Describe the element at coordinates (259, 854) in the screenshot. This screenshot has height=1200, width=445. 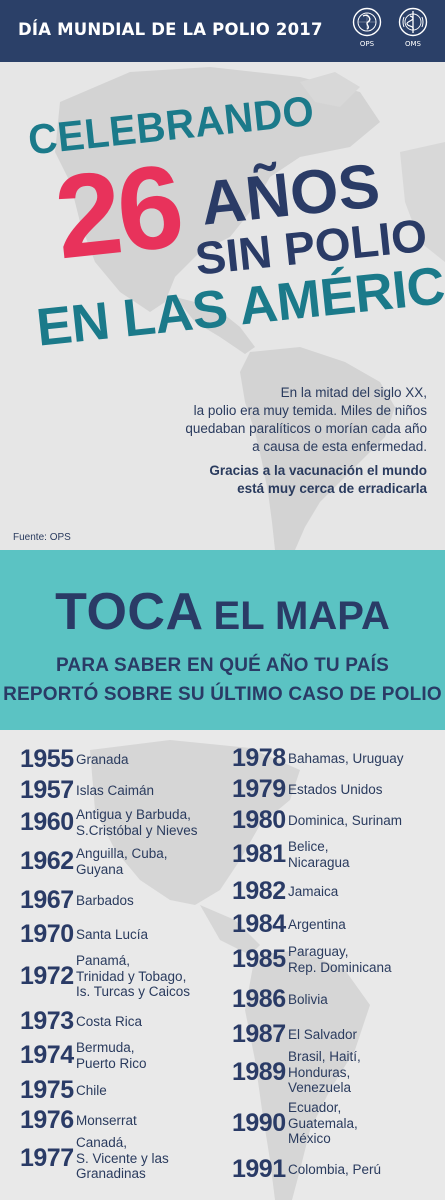
I see `list-item-year: 1981` at that location.